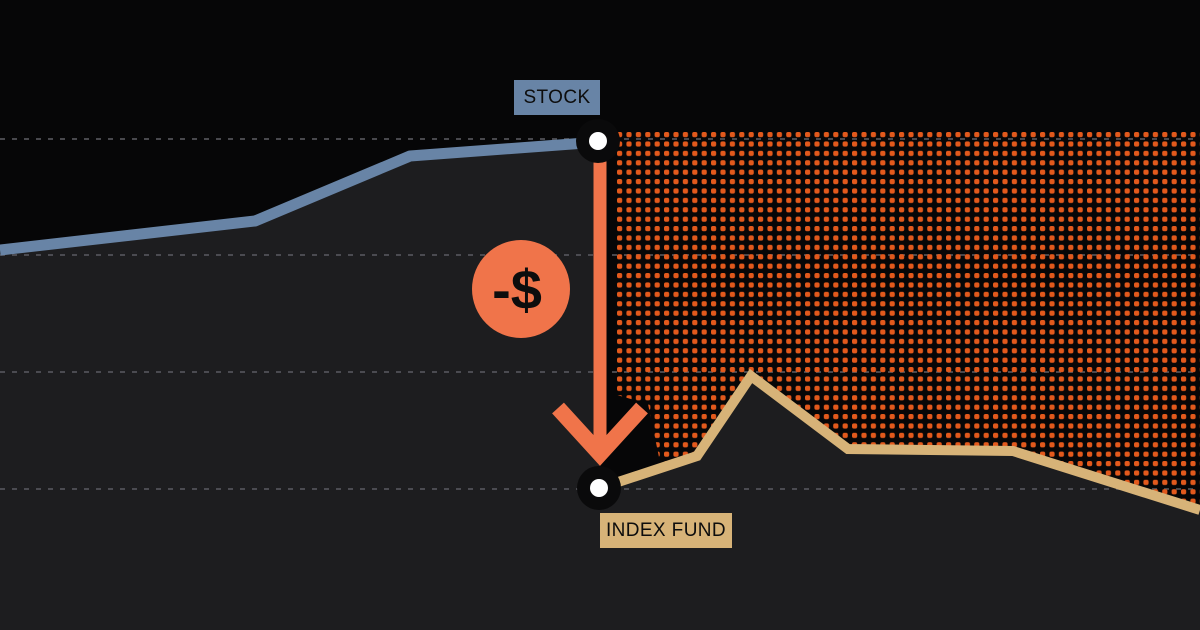 The width and height of the screenshot is (1200, 630). Describe the element at coordinates (598, 314) in the screenshot. I see `line-end-markers` at that location.